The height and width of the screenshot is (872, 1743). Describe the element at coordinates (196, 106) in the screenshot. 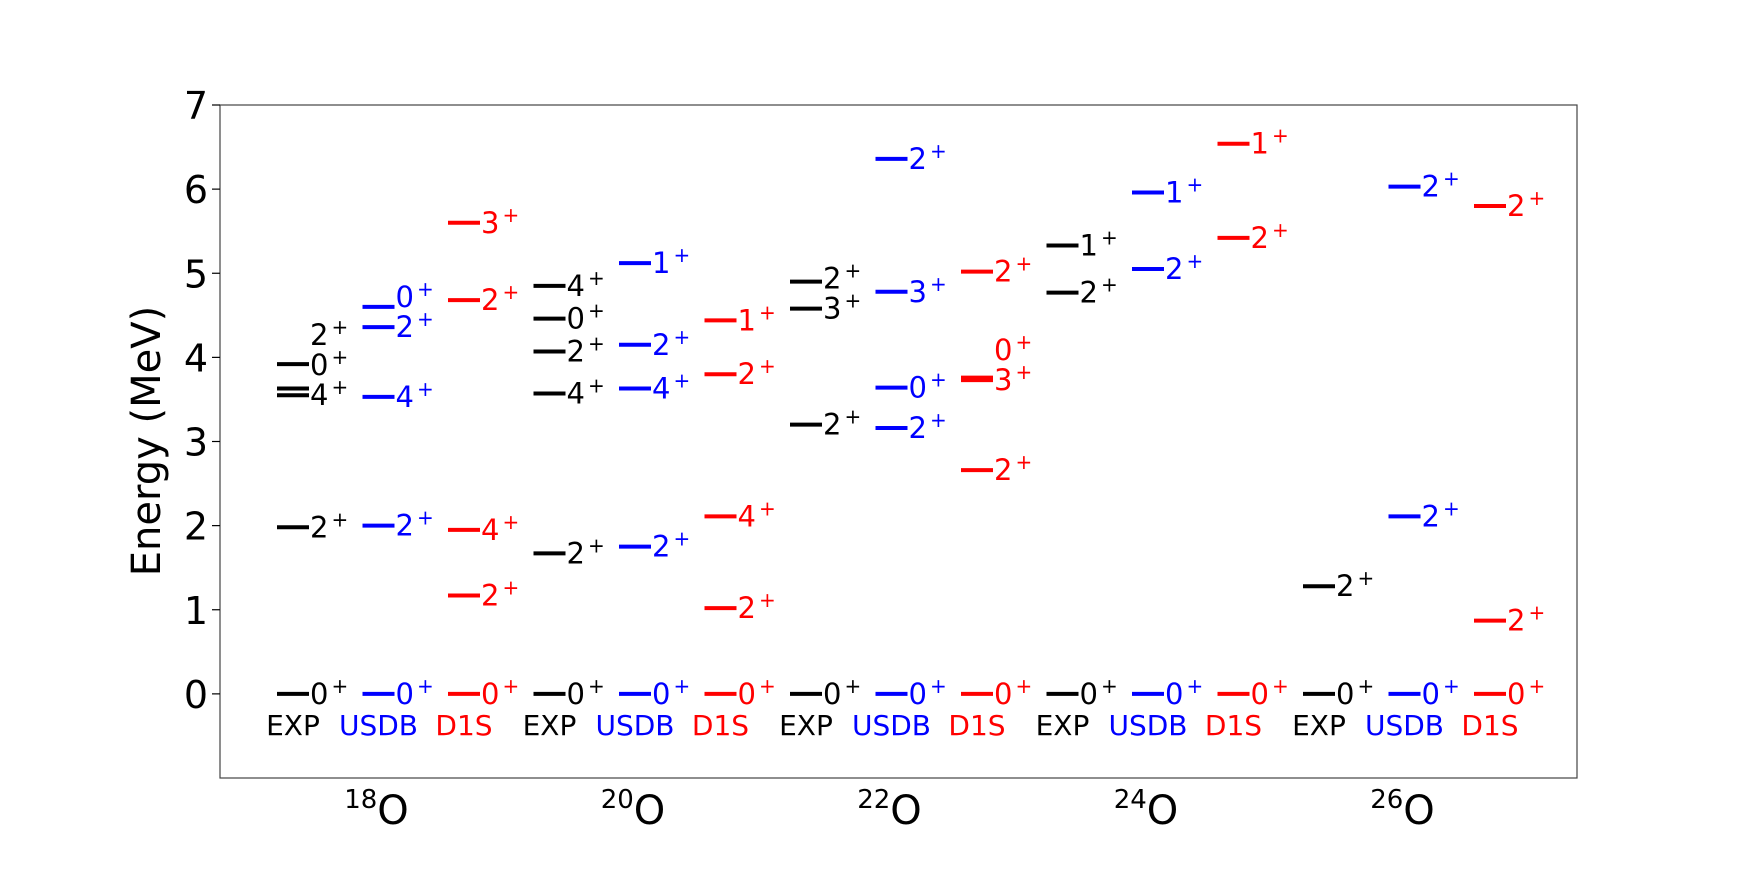

I see `y-tick-label: 7` at that location.